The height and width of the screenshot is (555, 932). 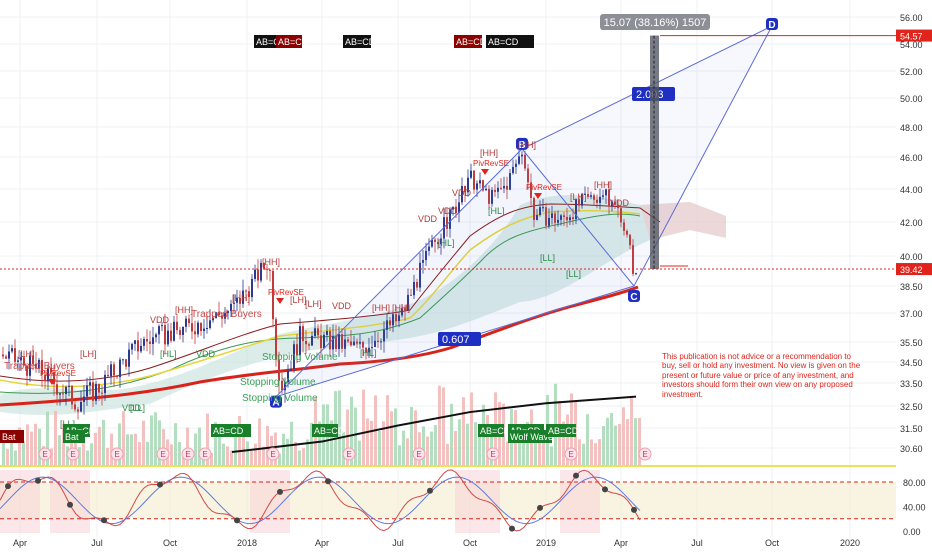 I want to click on pivot-label-hl: [HL], so click(x=368, y=353).